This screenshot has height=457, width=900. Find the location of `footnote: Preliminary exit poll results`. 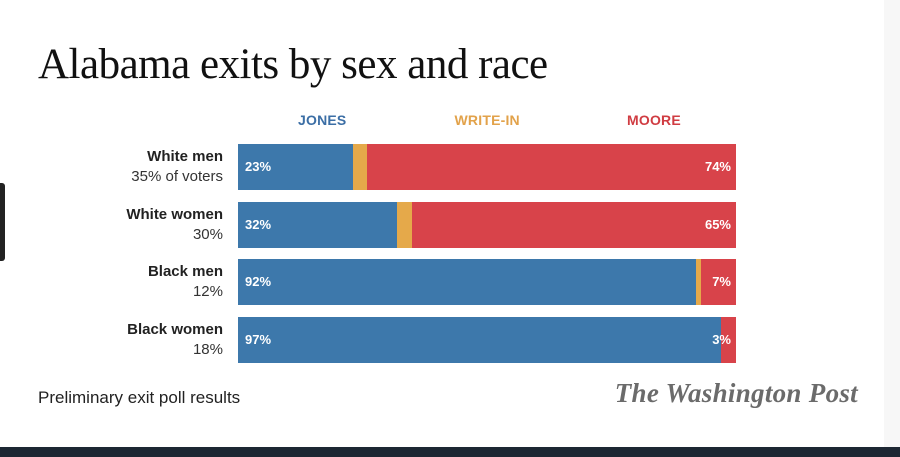

footnote: Preliminary exit poll results is located at coordinates (139, 397).